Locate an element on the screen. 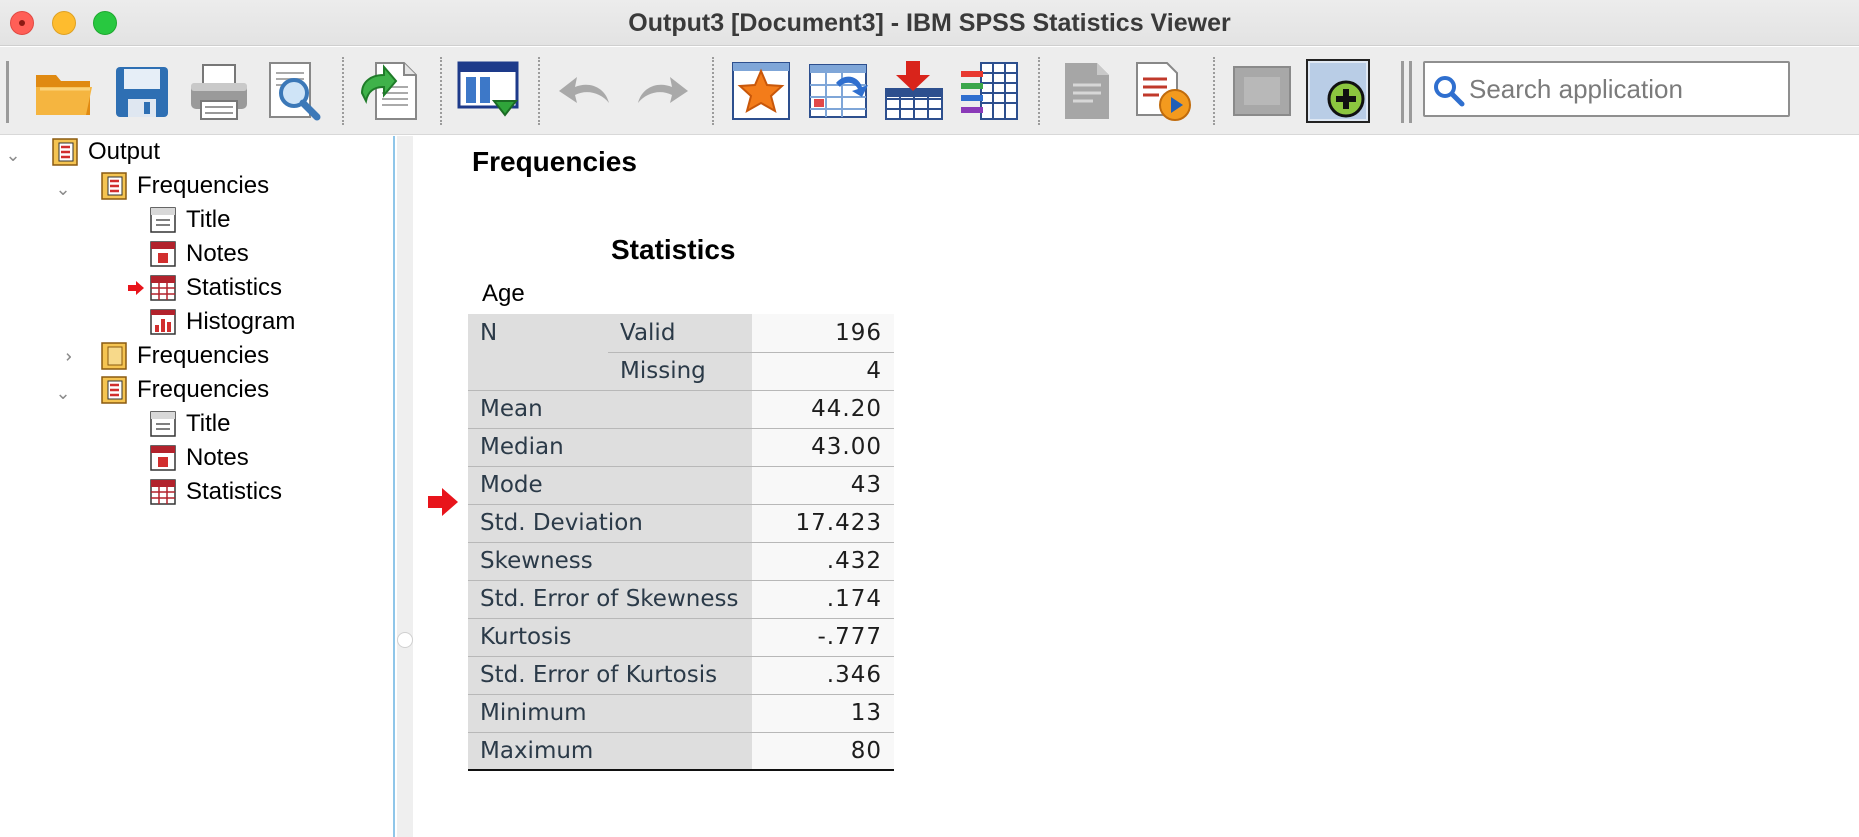  print-preview-button is located at coordinates (294, 91).